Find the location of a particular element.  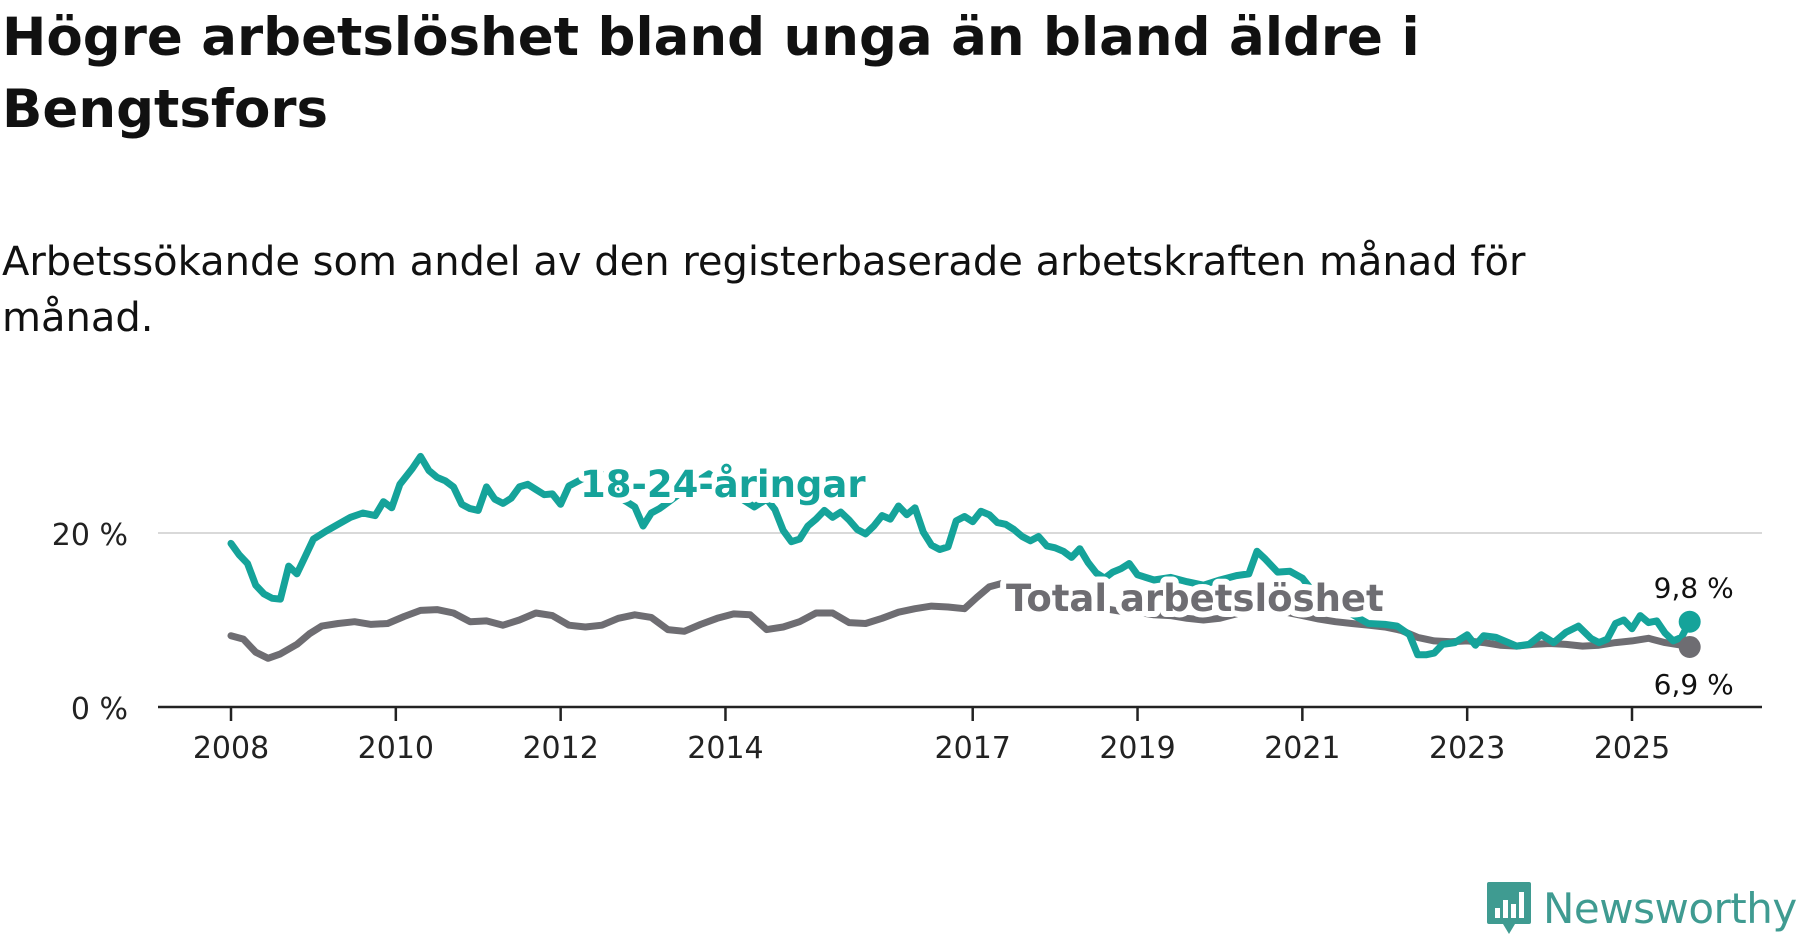

brand: Newsworthy is located at coordinates (1641, 908).